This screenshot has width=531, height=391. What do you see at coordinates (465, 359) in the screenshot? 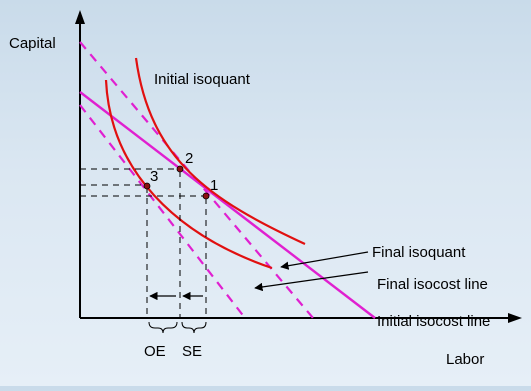
I see `x-axis-label: Labor` at bounding box center [465, 359].